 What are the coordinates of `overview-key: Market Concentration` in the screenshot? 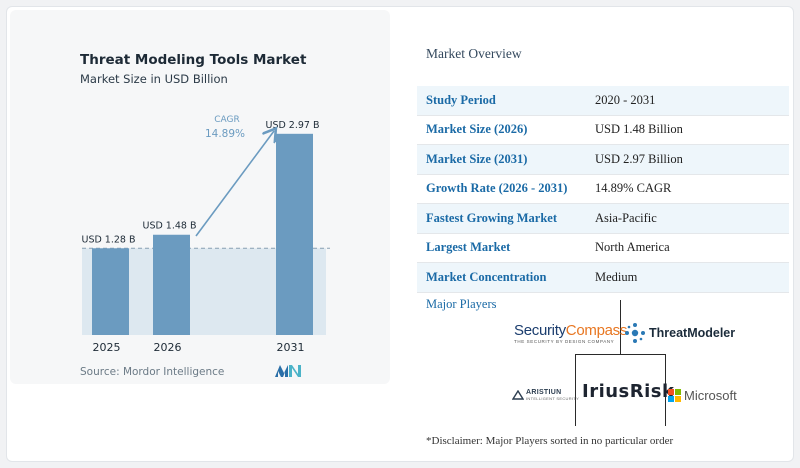 It's located at (506, 277).